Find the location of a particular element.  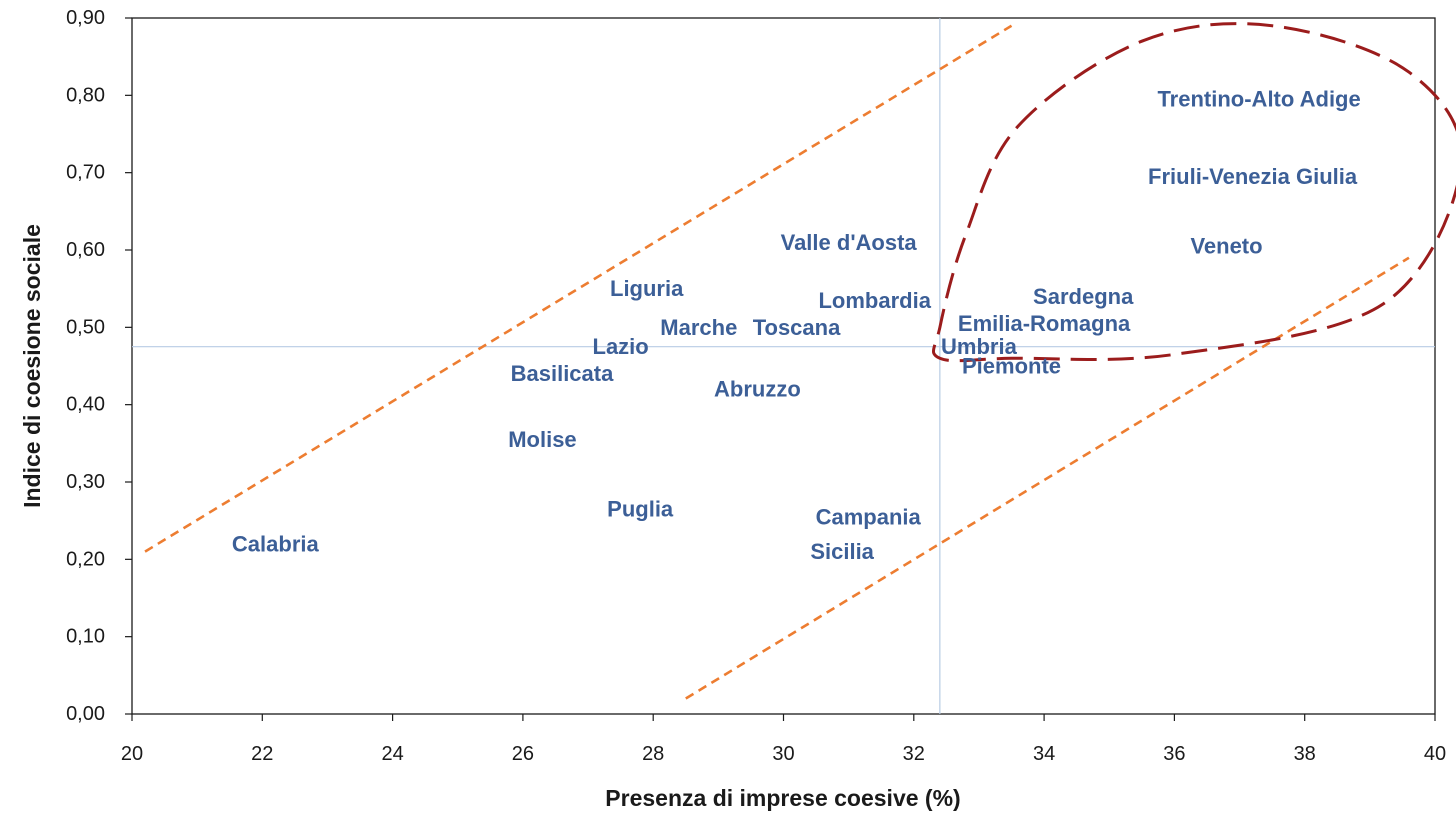

y-tick-label: 0,80 is located at coordinates (85, 95).